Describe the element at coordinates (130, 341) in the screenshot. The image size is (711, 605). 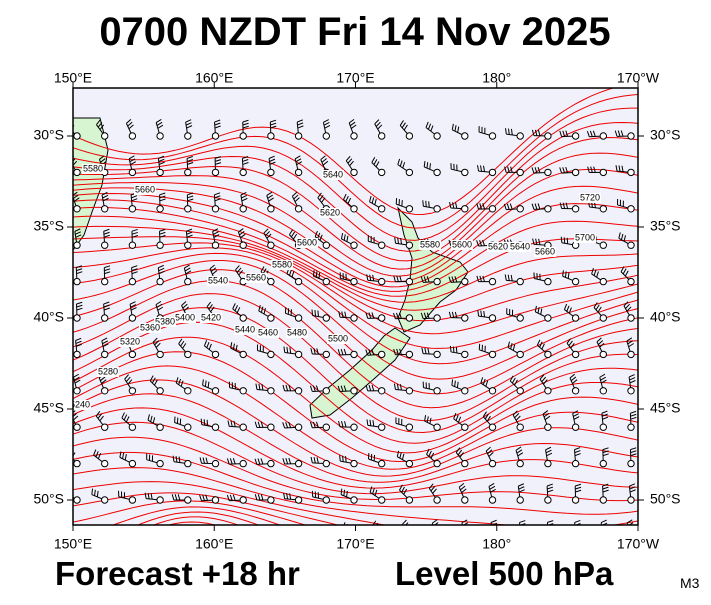
I see `contour-label: 5320` at that location.